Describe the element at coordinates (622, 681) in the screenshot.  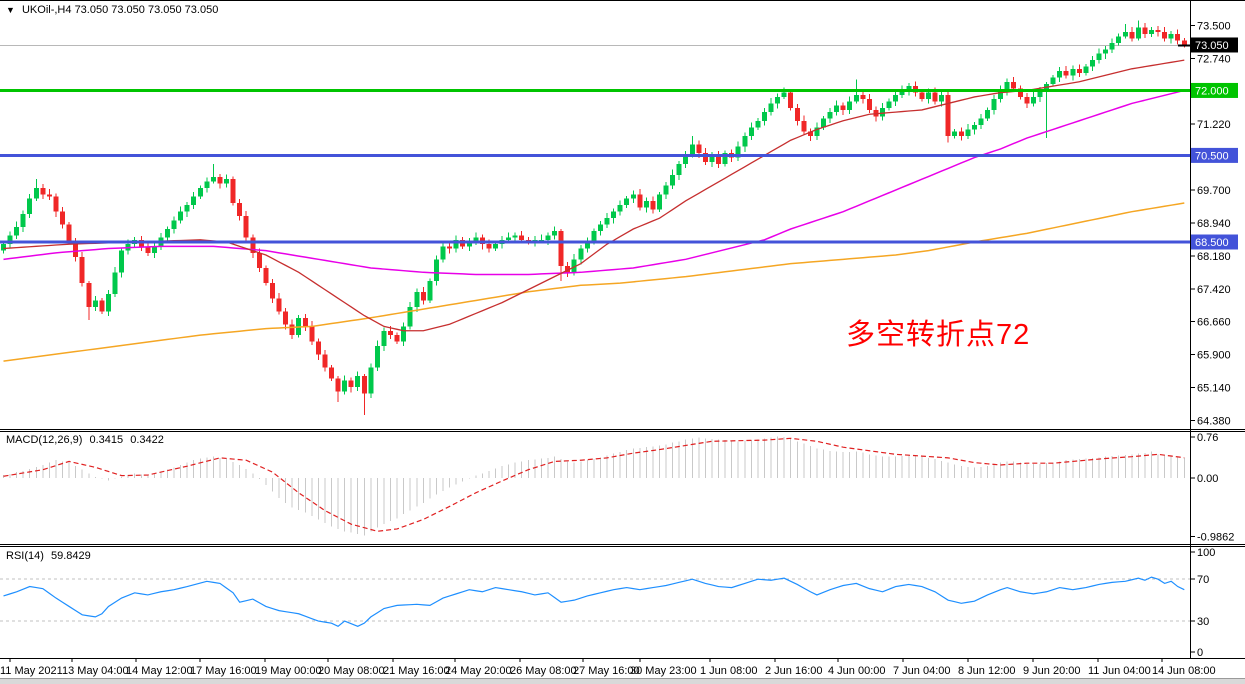
I see `window-bottom-edge` at that location.